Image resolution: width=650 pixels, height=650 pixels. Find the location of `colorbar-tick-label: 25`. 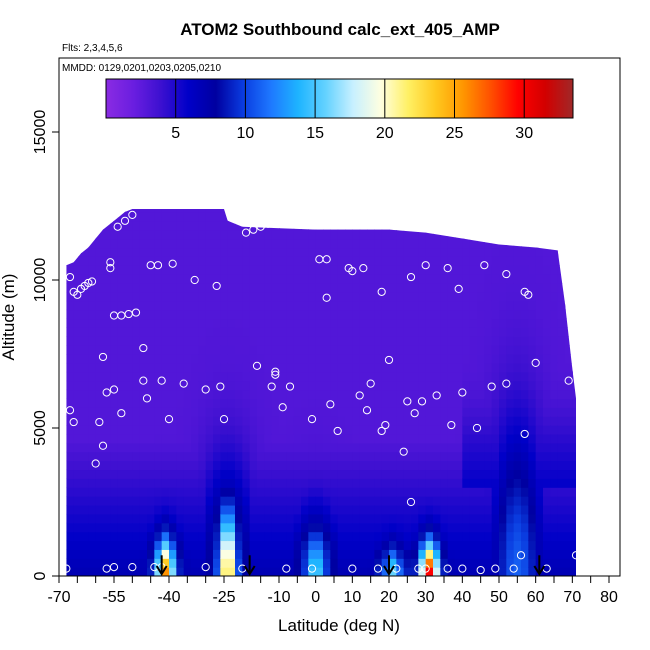

colorbar-tick-label: 25 is located at coordinates (455, 133).